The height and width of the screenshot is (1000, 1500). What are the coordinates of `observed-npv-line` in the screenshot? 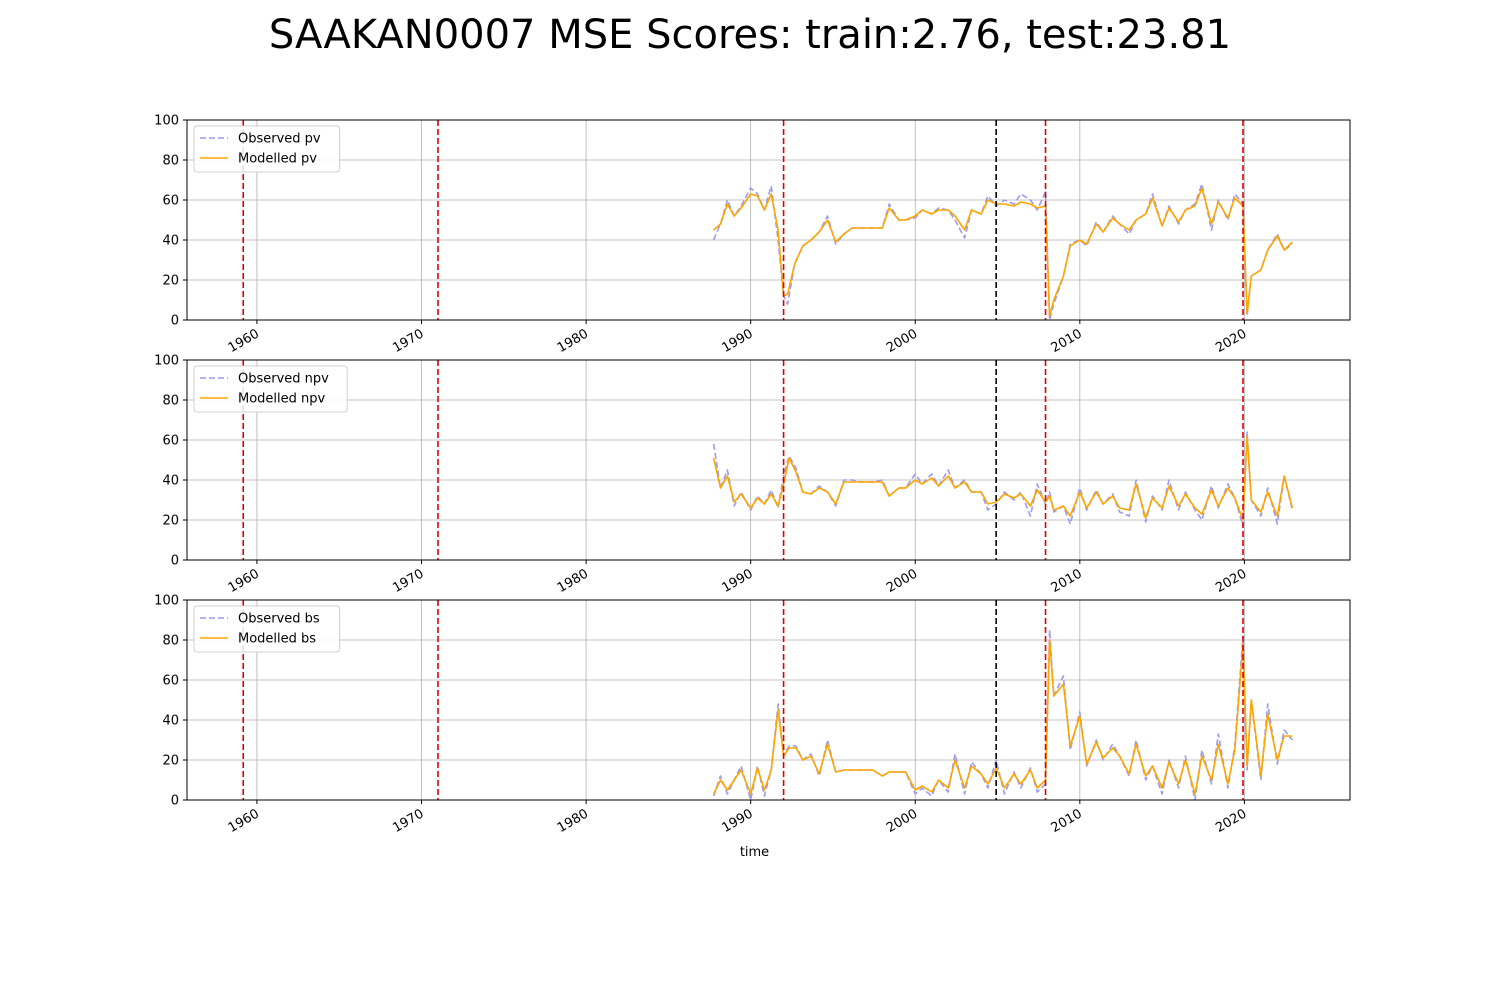 It's located at (1003, 479).